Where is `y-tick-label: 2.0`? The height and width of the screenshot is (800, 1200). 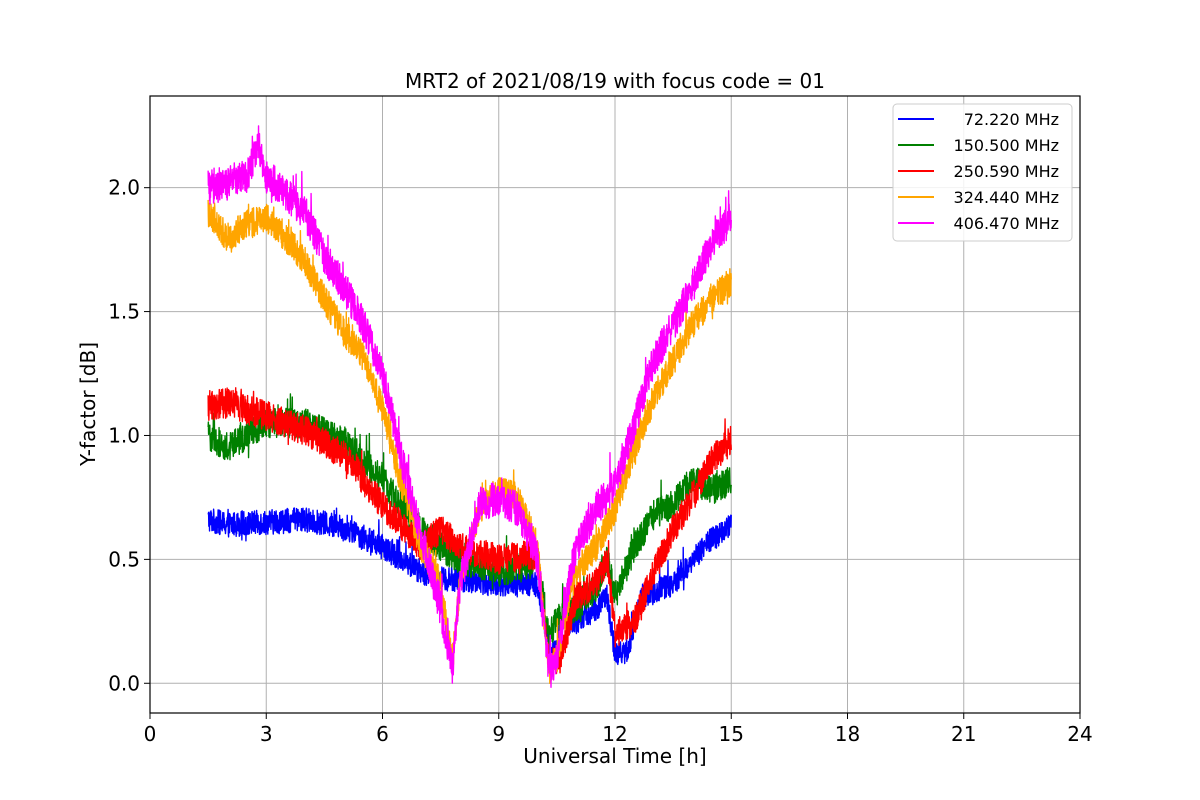 y-tick-label: 2.0 is located at coordinates (124, 188).